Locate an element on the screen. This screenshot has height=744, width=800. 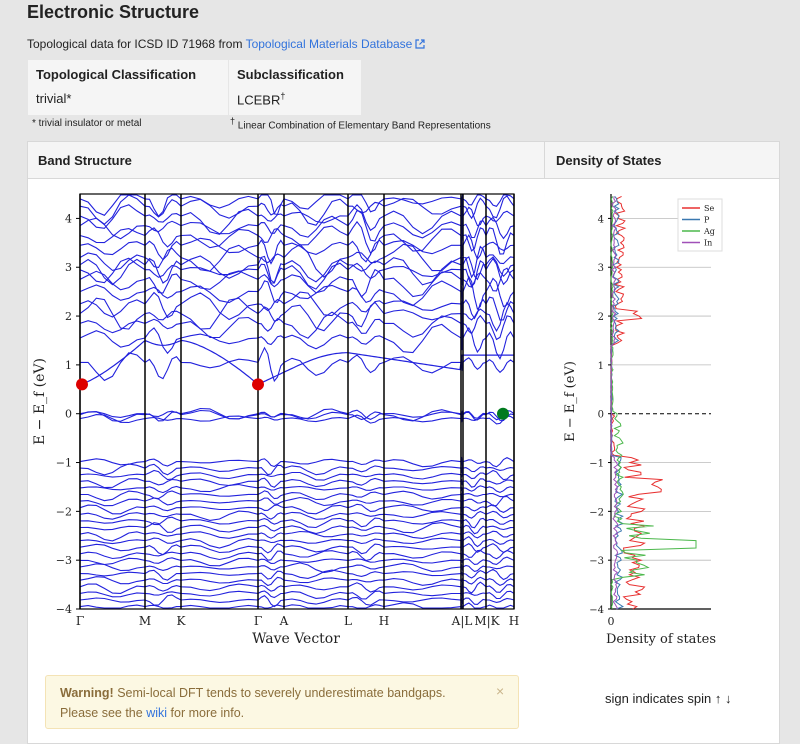
subclassification-header: Subclassification is located at coordinates (290, 74).